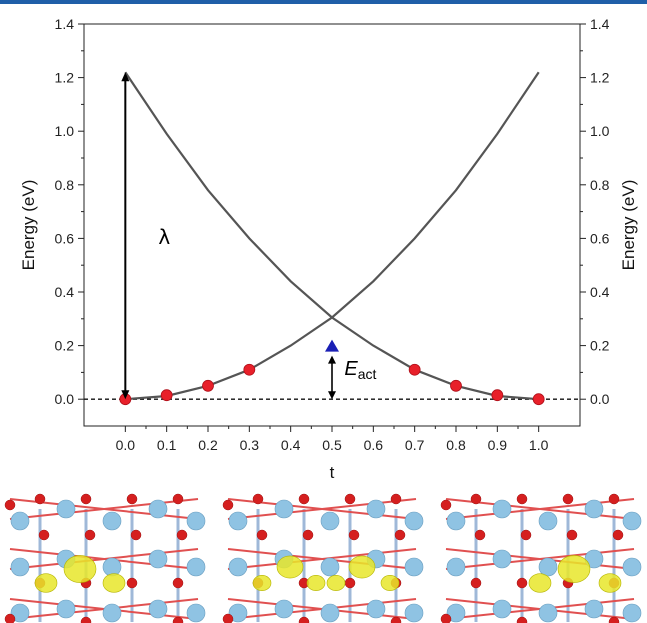  Describe the element at coordinates (164, 237) in the screenshot. I see `lambda-label: λ` at that location.